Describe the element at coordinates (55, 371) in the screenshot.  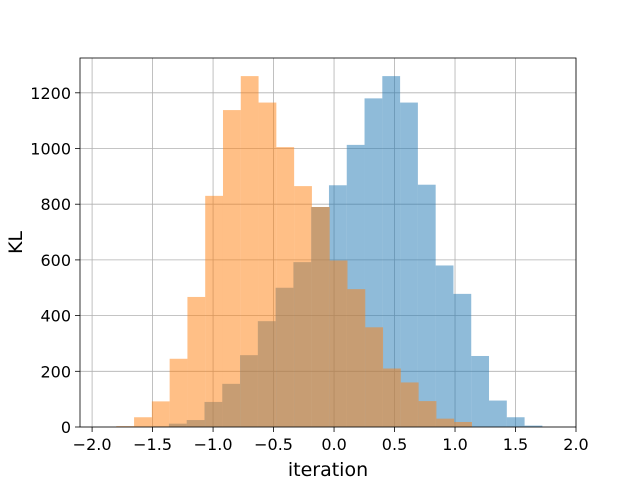
I see `y-tick-label: 200` at that location.